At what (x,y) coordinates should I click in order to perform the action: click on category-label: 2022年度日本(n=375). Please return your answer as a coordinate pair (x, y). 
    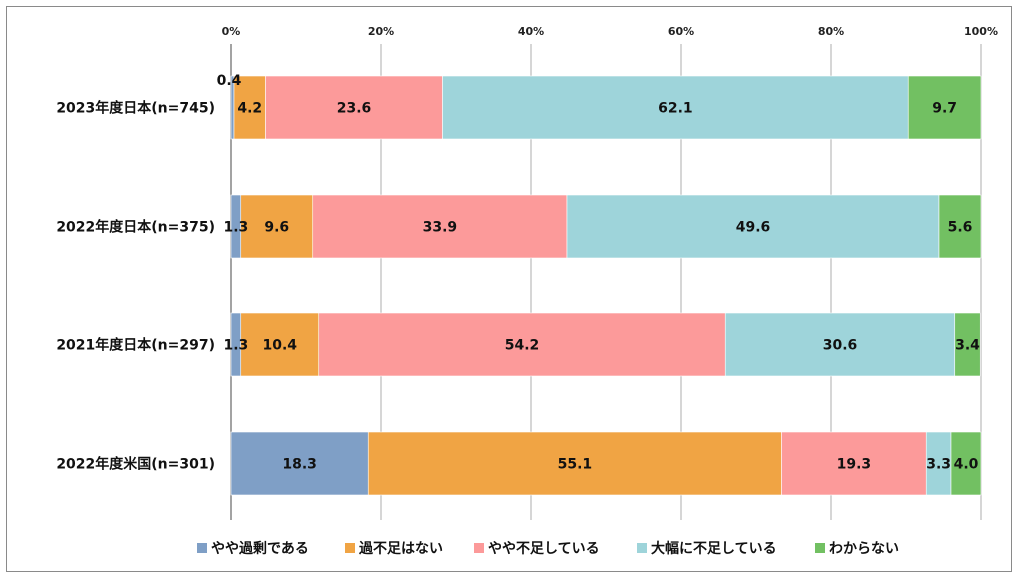
    Looking at the image, I should click on (135, 227).